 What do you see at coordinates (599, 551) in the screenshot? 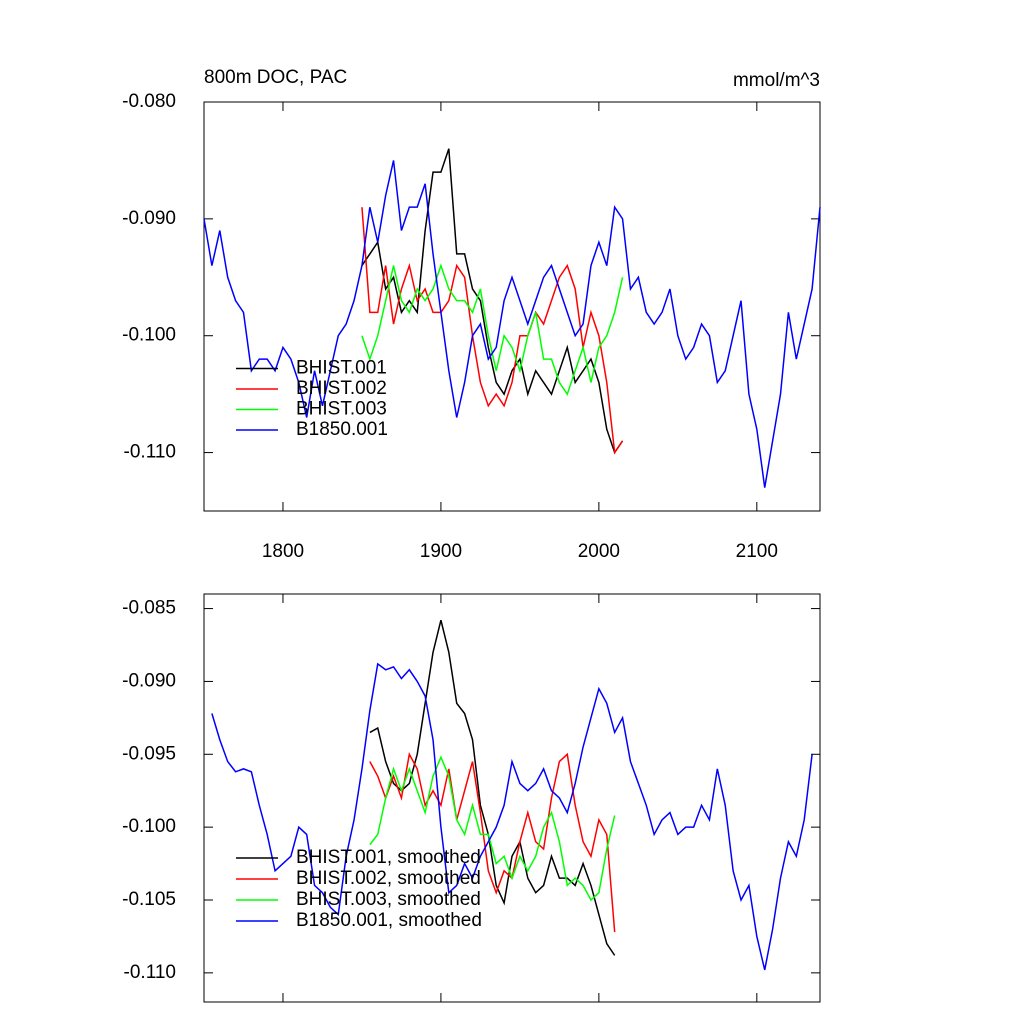
I see `x-tick-label: 2000` at bounding box center [599, 551].